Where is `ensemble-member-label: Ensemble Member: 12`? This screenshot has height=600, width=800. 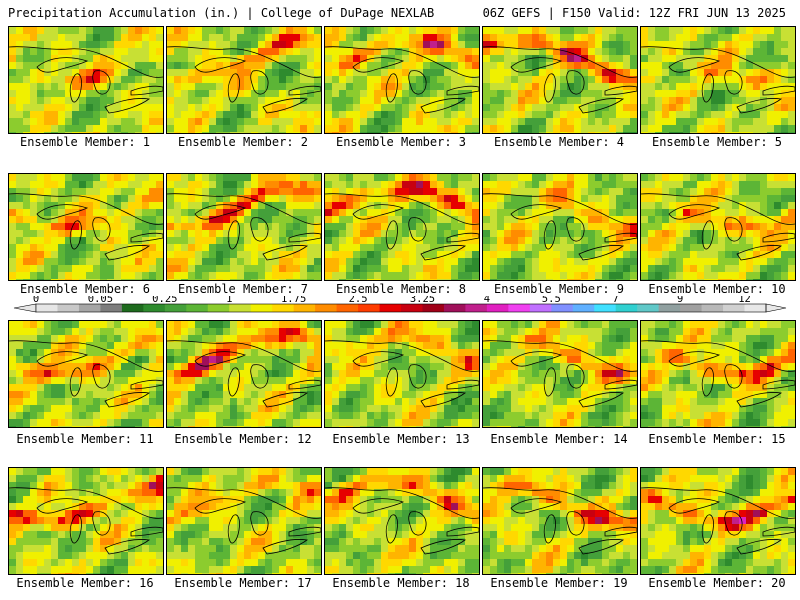
ensemble-member-label: Ensemble Member: 12 is located at coordinates (243, 439).